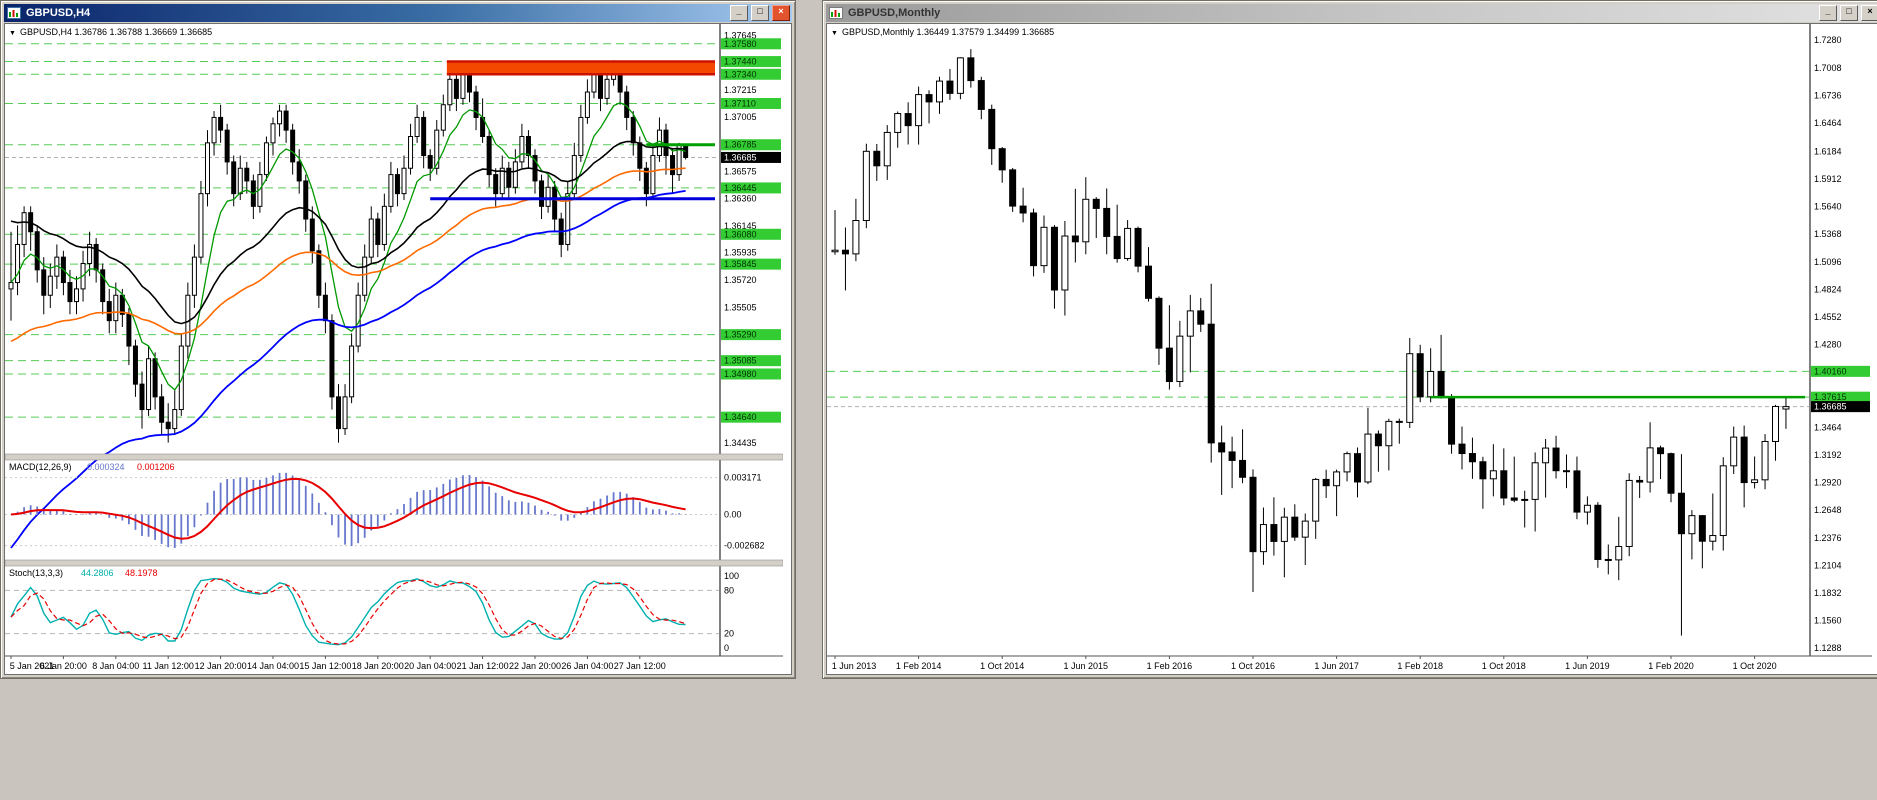 Image resolution: width=1877 pixels, height=800 pixels. Describe the element at coordinates (535, 666) in the screenshot. I see `svg-text: 22 Jan 20:00` at that location.